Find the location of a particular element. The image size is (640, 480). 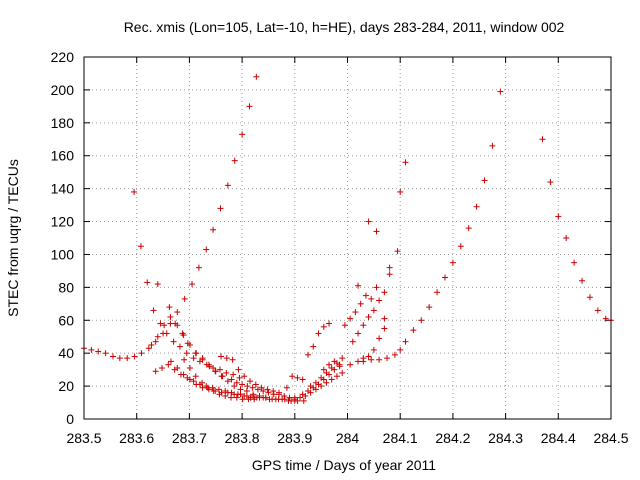

x-tick-label: 284.1 is located at coordinates (400, 438).